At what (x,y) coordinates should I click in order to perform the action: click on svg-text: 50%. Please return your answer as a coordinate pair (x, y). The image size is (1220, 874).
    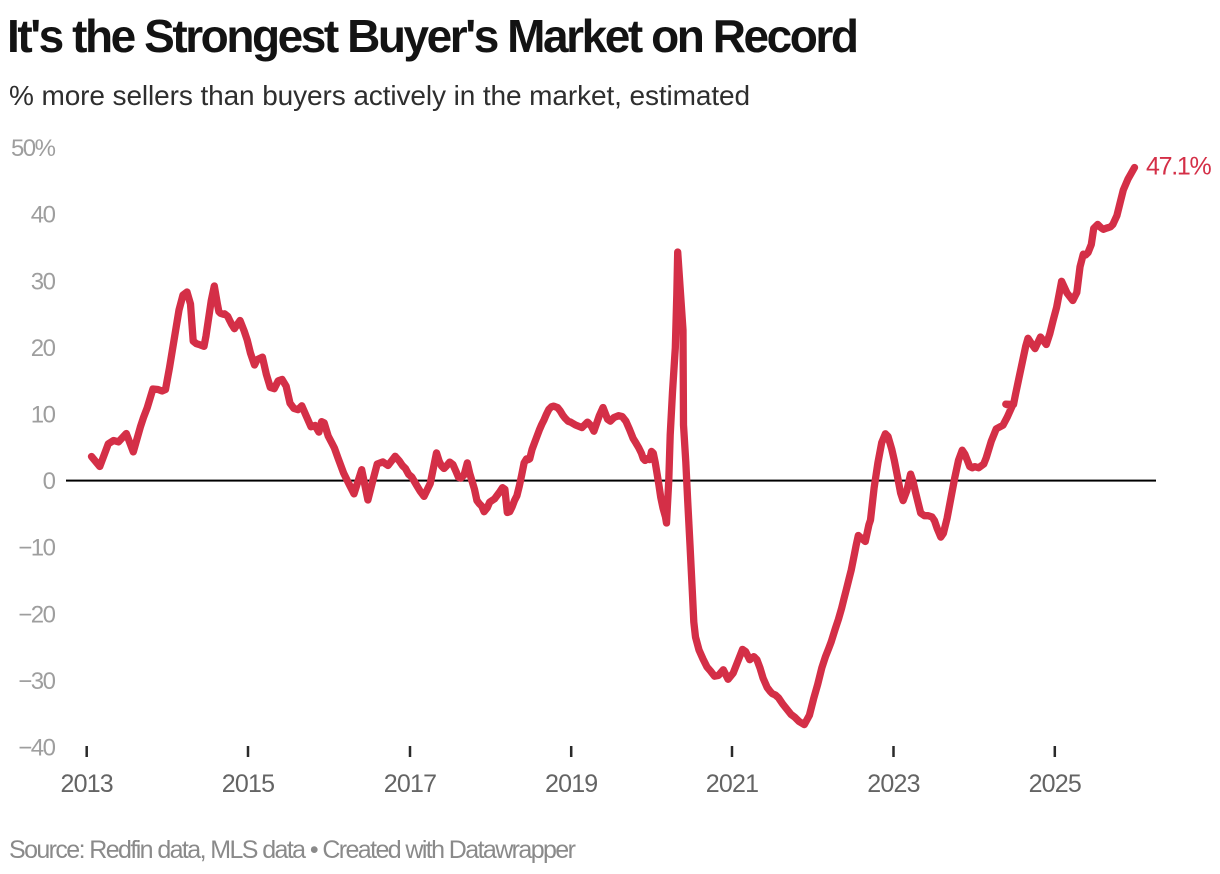
    Looking at the image, I should click on (33, 148).